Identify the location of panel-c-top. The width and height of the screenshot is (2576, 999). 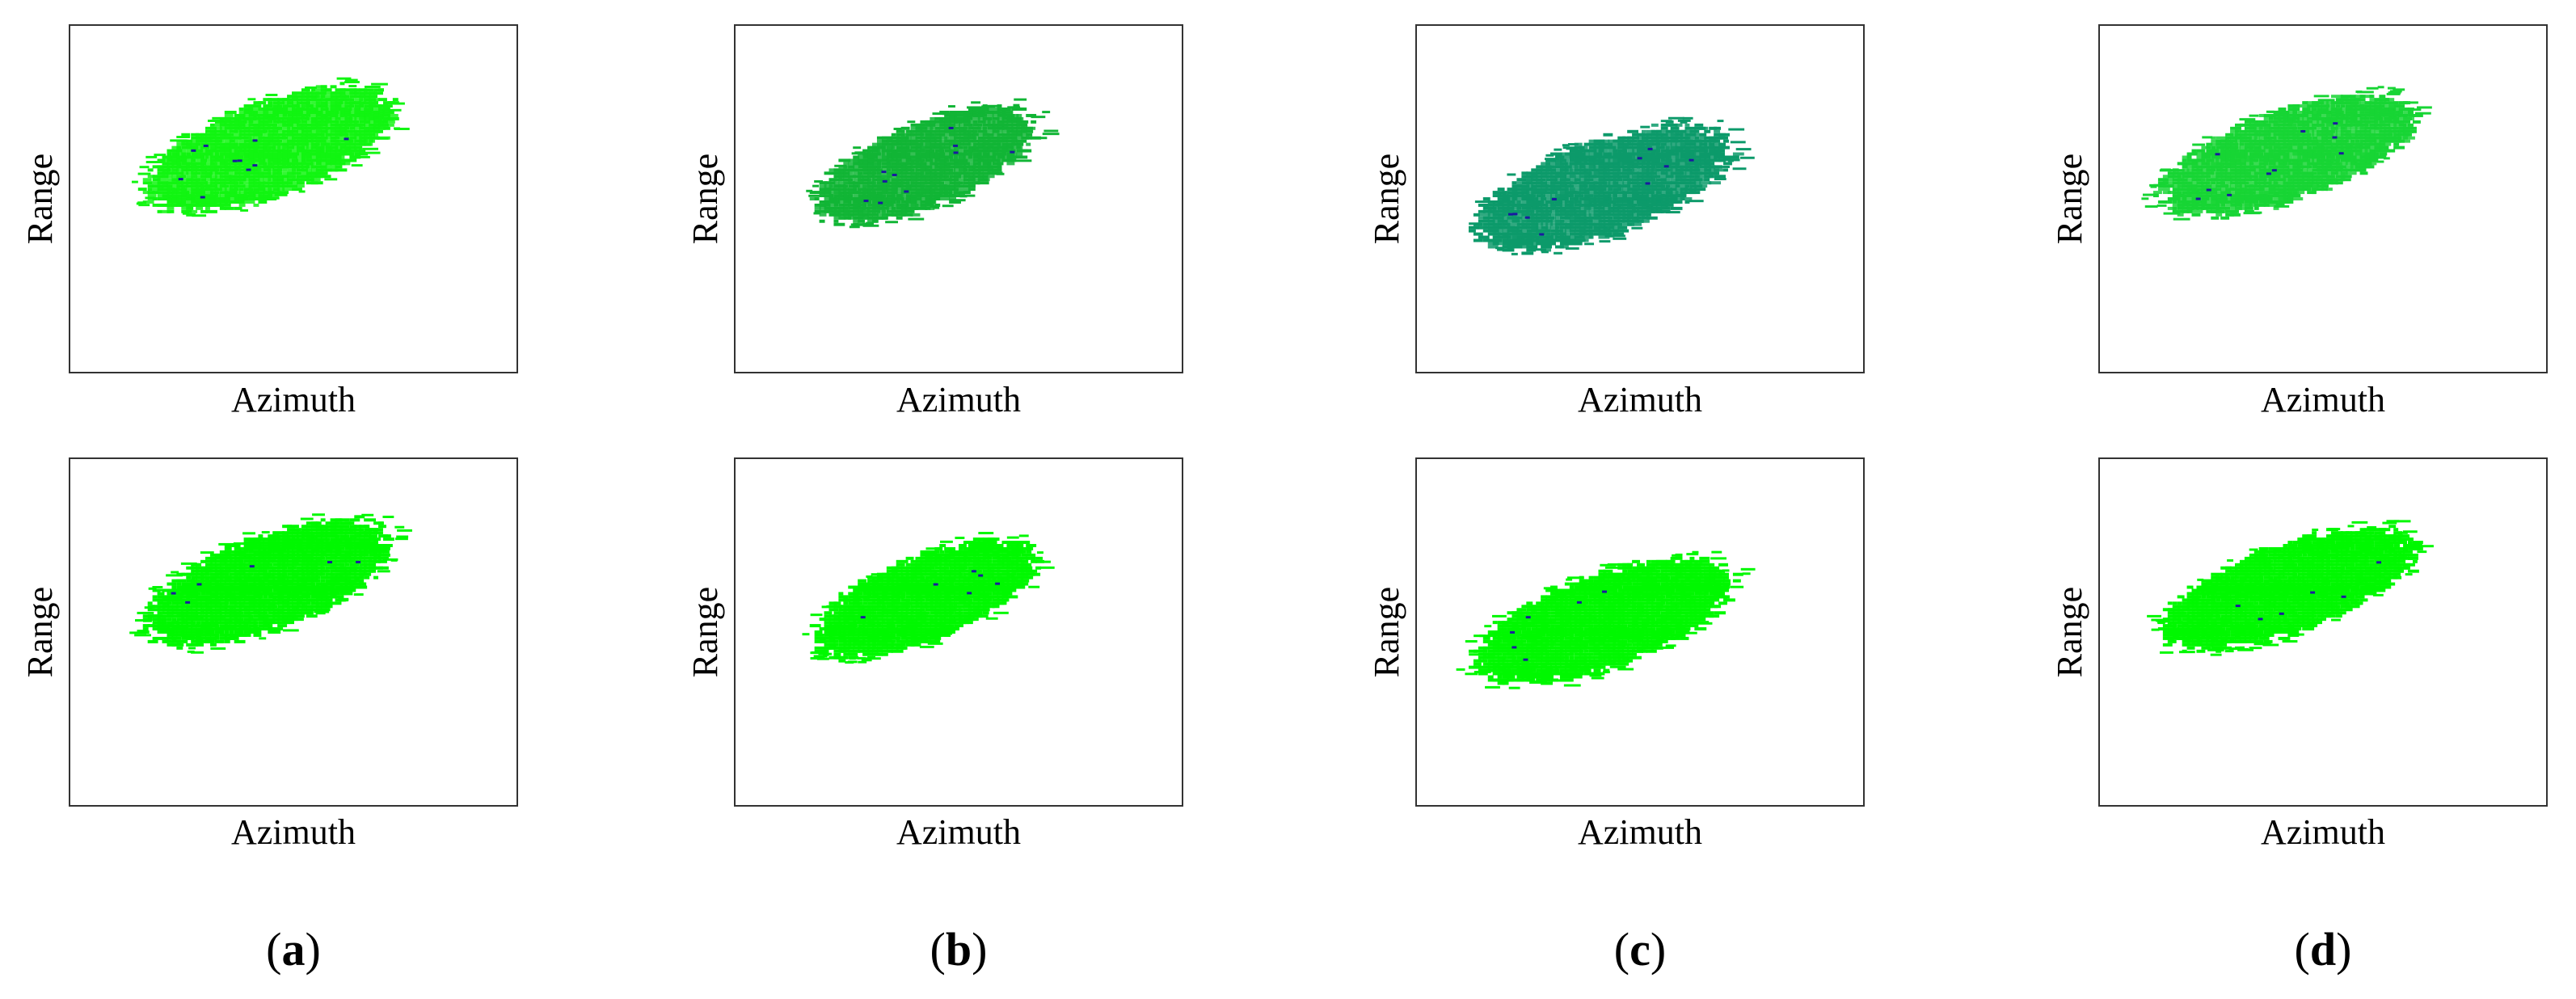
(1640, 199).